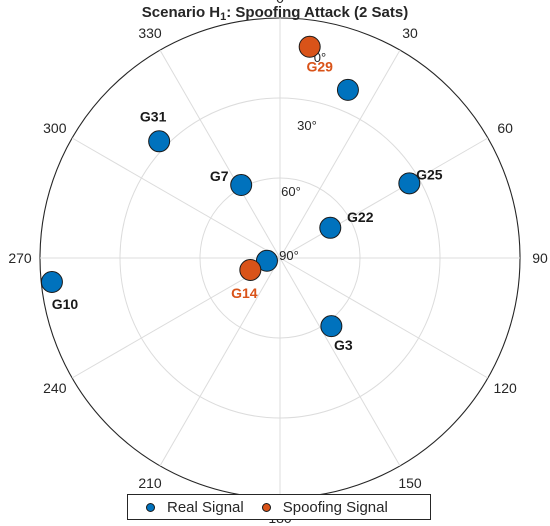 The image size is (550, 526). What do you see at coordinates (223, 17) in the screenshot?
I see `title-subscript: 1` at bounding box center [223, 17].